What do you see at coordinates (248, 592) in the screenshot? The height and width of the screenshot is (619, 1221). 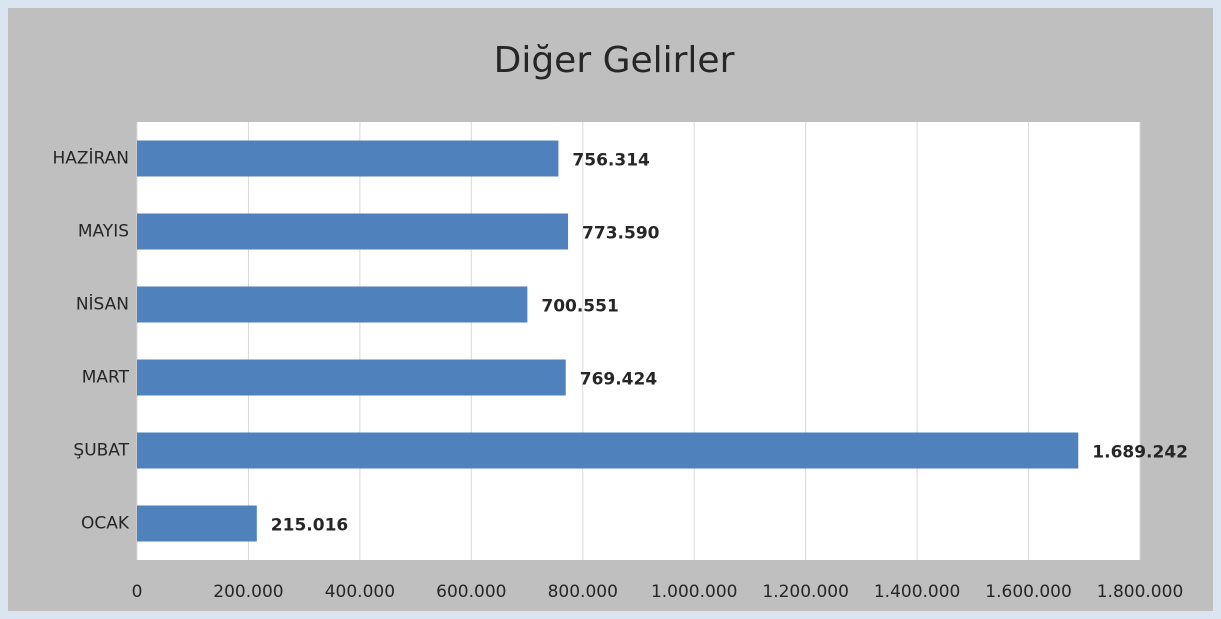 I see `x-tick-label: 200.000` at bounding box center [248, 592].